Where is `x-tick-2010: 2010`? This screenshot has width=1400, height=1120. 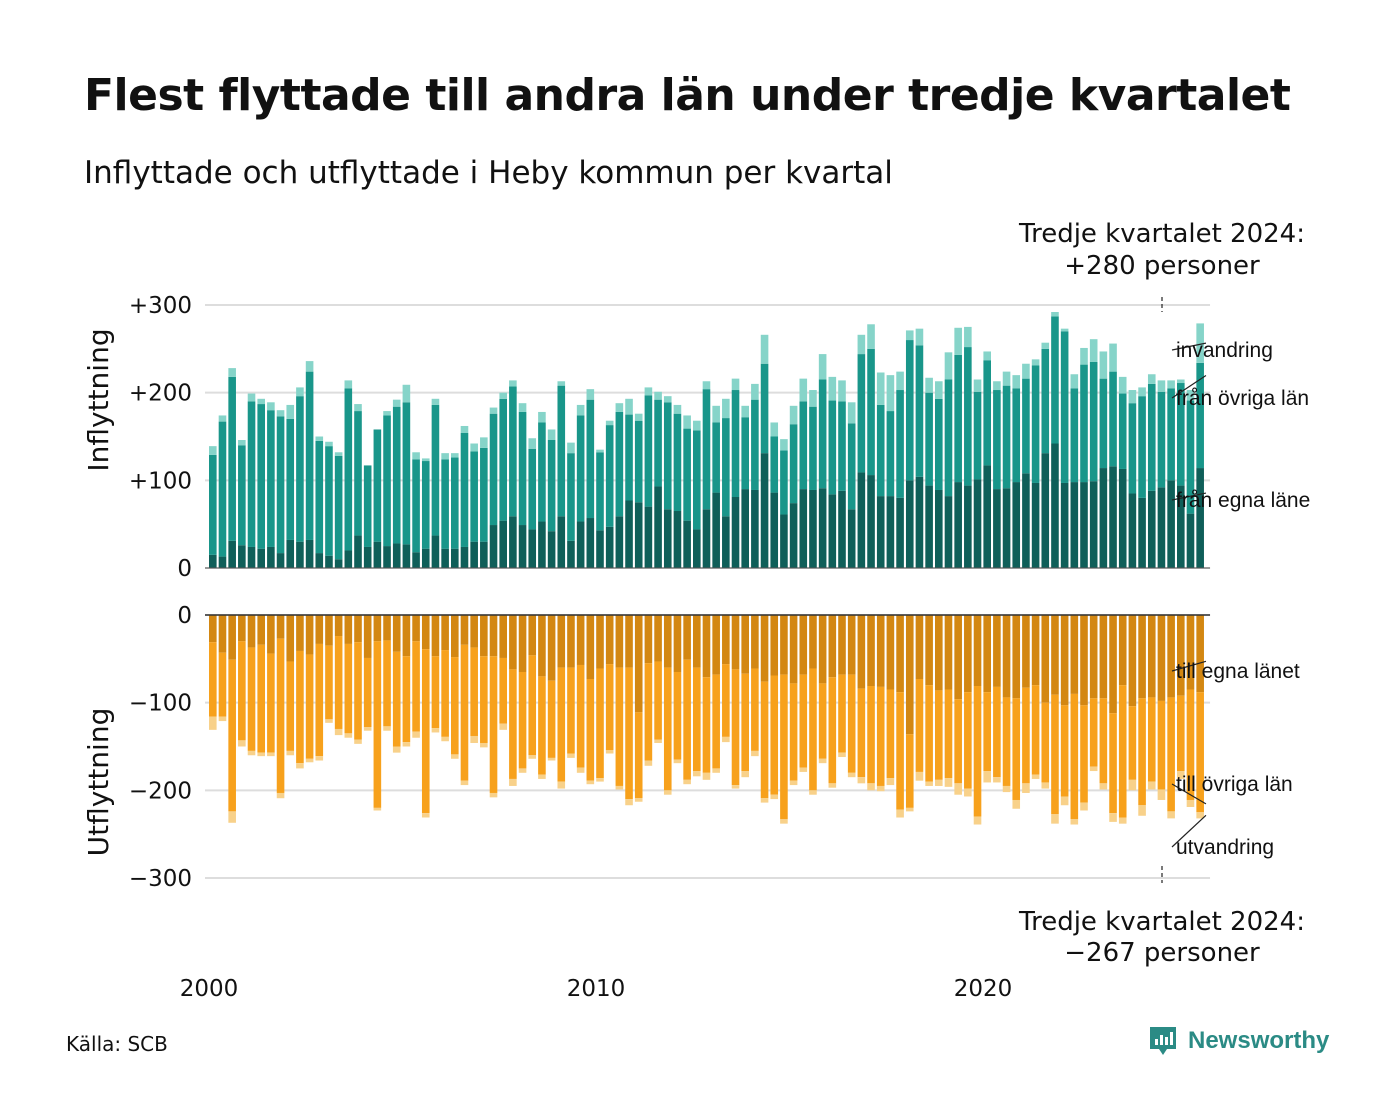
x-tick-2010: 2010 is located at coordinates (596, 989).